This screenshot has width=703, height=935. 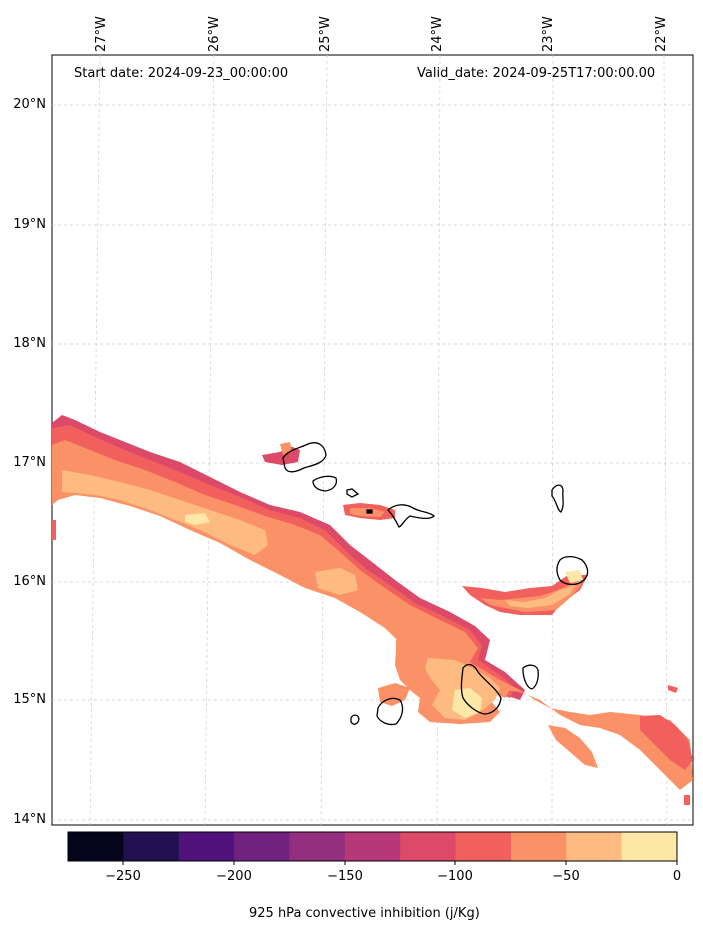 I want to click on island-santa-luzia, so click(x=353, y=493).